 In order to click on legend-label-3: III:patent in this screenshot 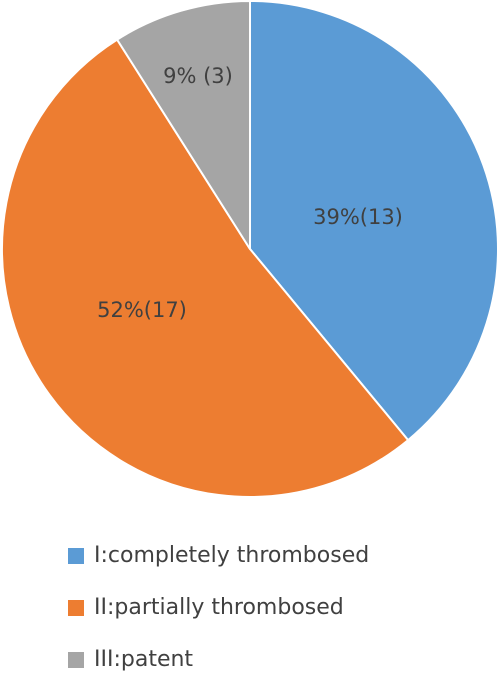, I will do `click(143, 659)`.